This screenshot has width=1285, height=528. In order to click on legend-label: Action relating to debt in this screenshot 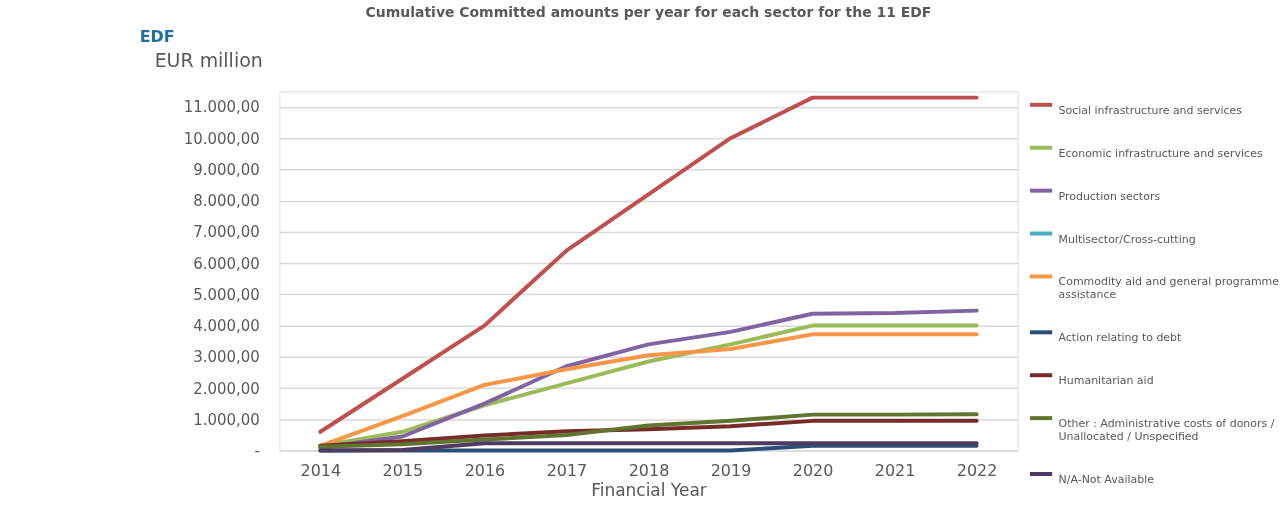, I will do `click(1120, 338)`.